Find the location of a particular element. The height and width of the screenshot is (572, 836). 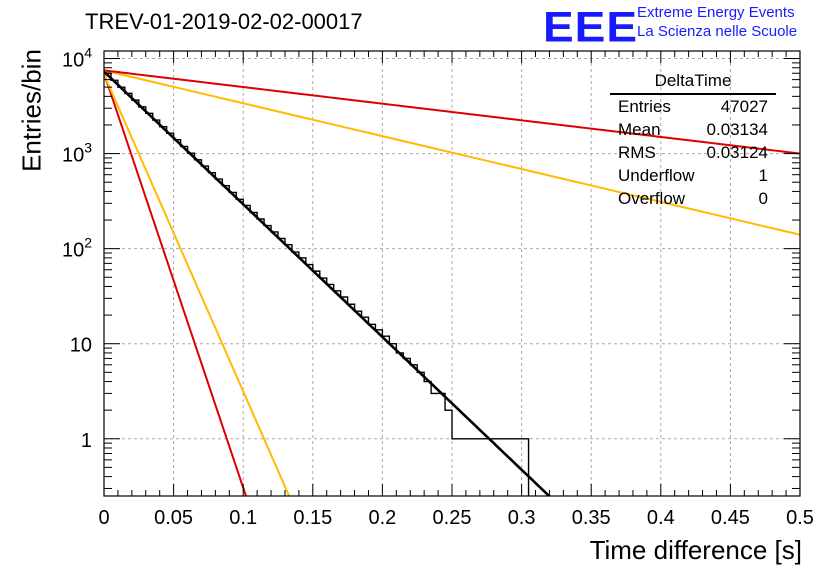

stats-row: Entries 47027 is located at coordinates (693, 106).